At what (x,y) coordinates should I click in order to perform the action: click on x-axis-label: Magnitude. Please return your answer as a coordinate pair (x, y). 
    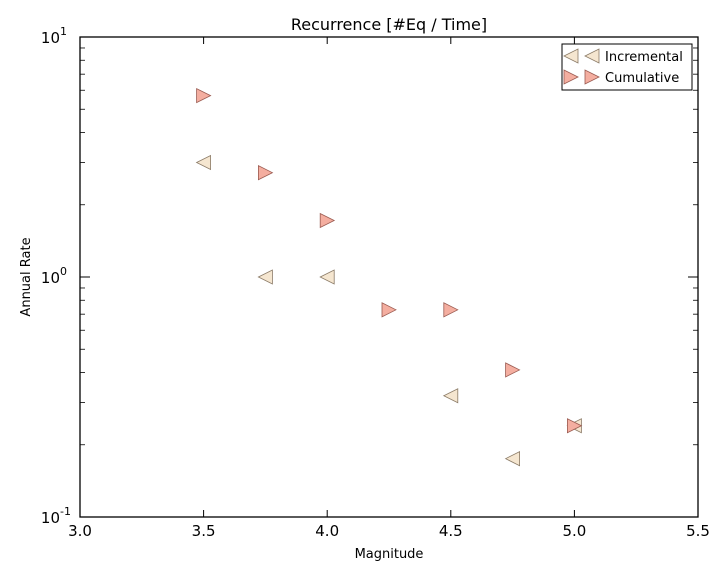
    Looking at the image, I should click on (389, 554).